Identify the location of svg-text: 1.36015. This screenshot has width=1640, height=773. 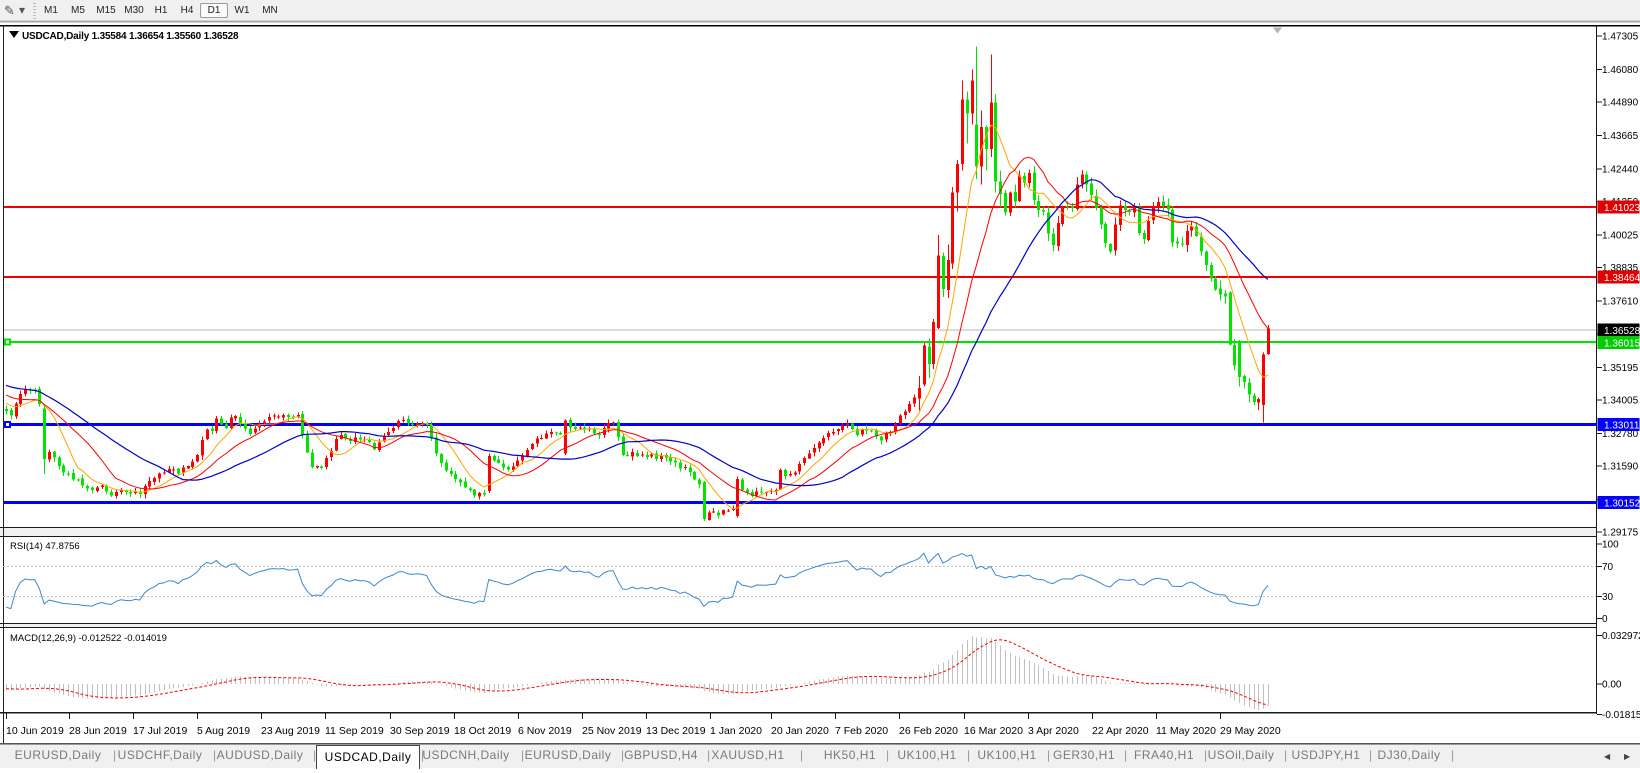
(1622, 344).